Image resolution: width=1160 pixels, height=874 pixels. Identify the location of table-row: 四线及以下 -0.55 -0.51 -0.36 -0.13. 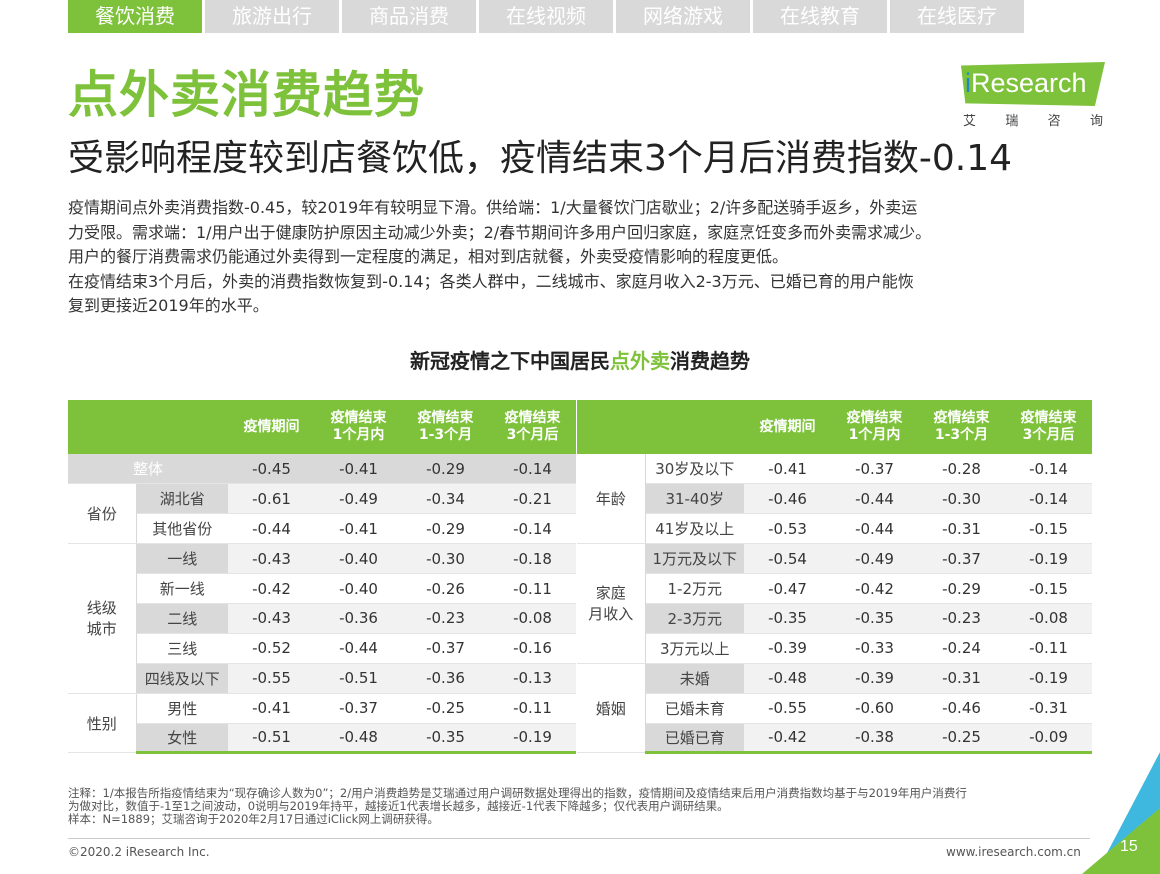
(322, 678).